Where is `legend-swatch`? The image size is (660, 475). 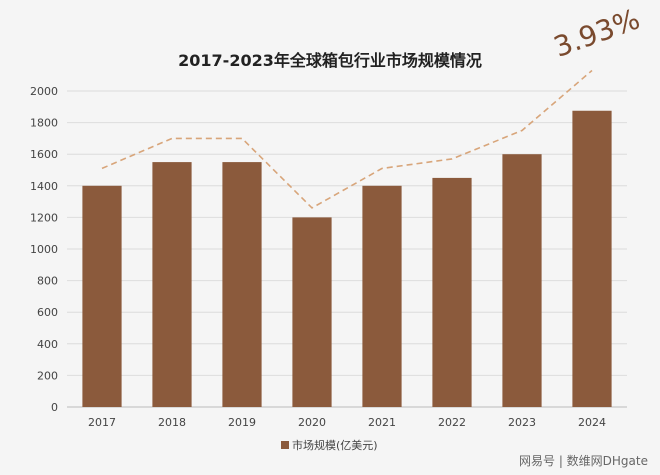
legend-swatch is located at coordinates (285, 445).